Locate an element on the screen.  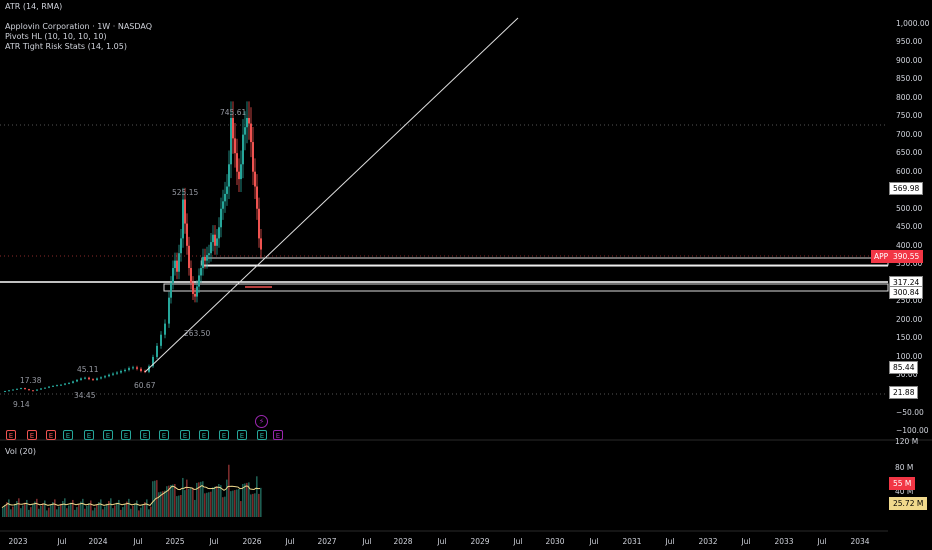
volume-ma-tag: 25.72 M is located at coordinates (908, 503).